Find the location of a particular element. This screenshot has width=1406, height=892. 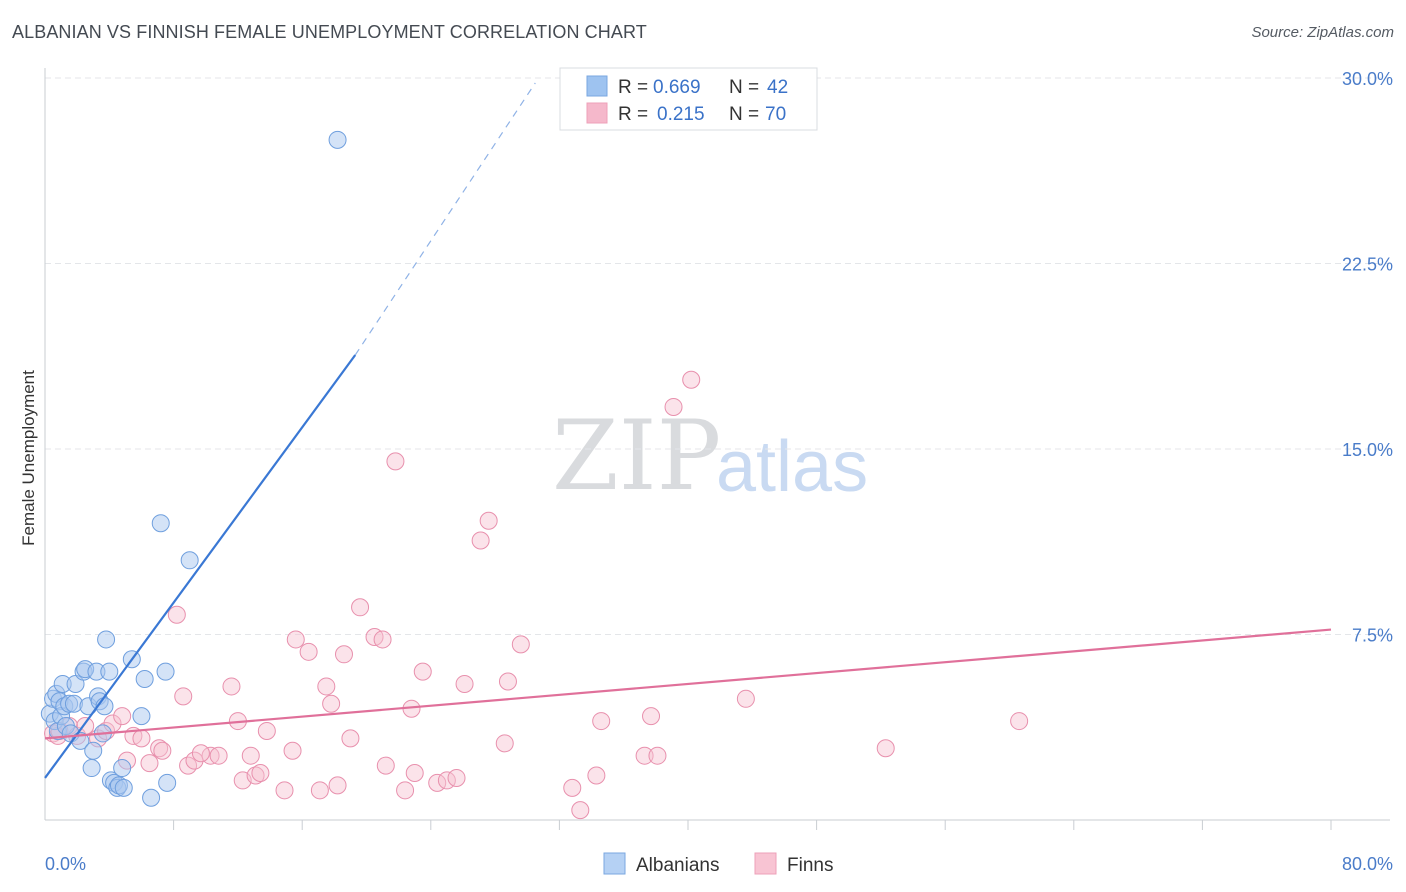

legend-finns-r-value: 0.215 is located at coordinates (681, 114).